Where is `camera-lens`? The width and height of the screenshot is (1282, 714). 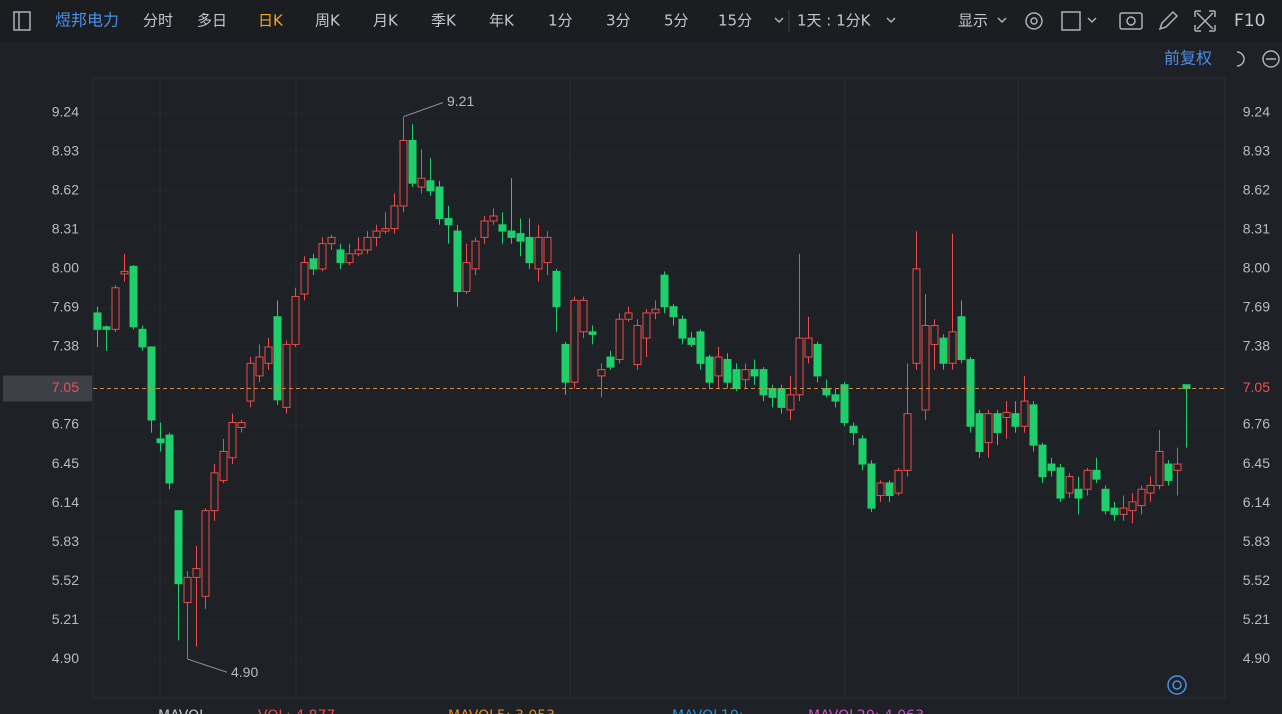
camera-lens is located at coordinates (1131, 21).